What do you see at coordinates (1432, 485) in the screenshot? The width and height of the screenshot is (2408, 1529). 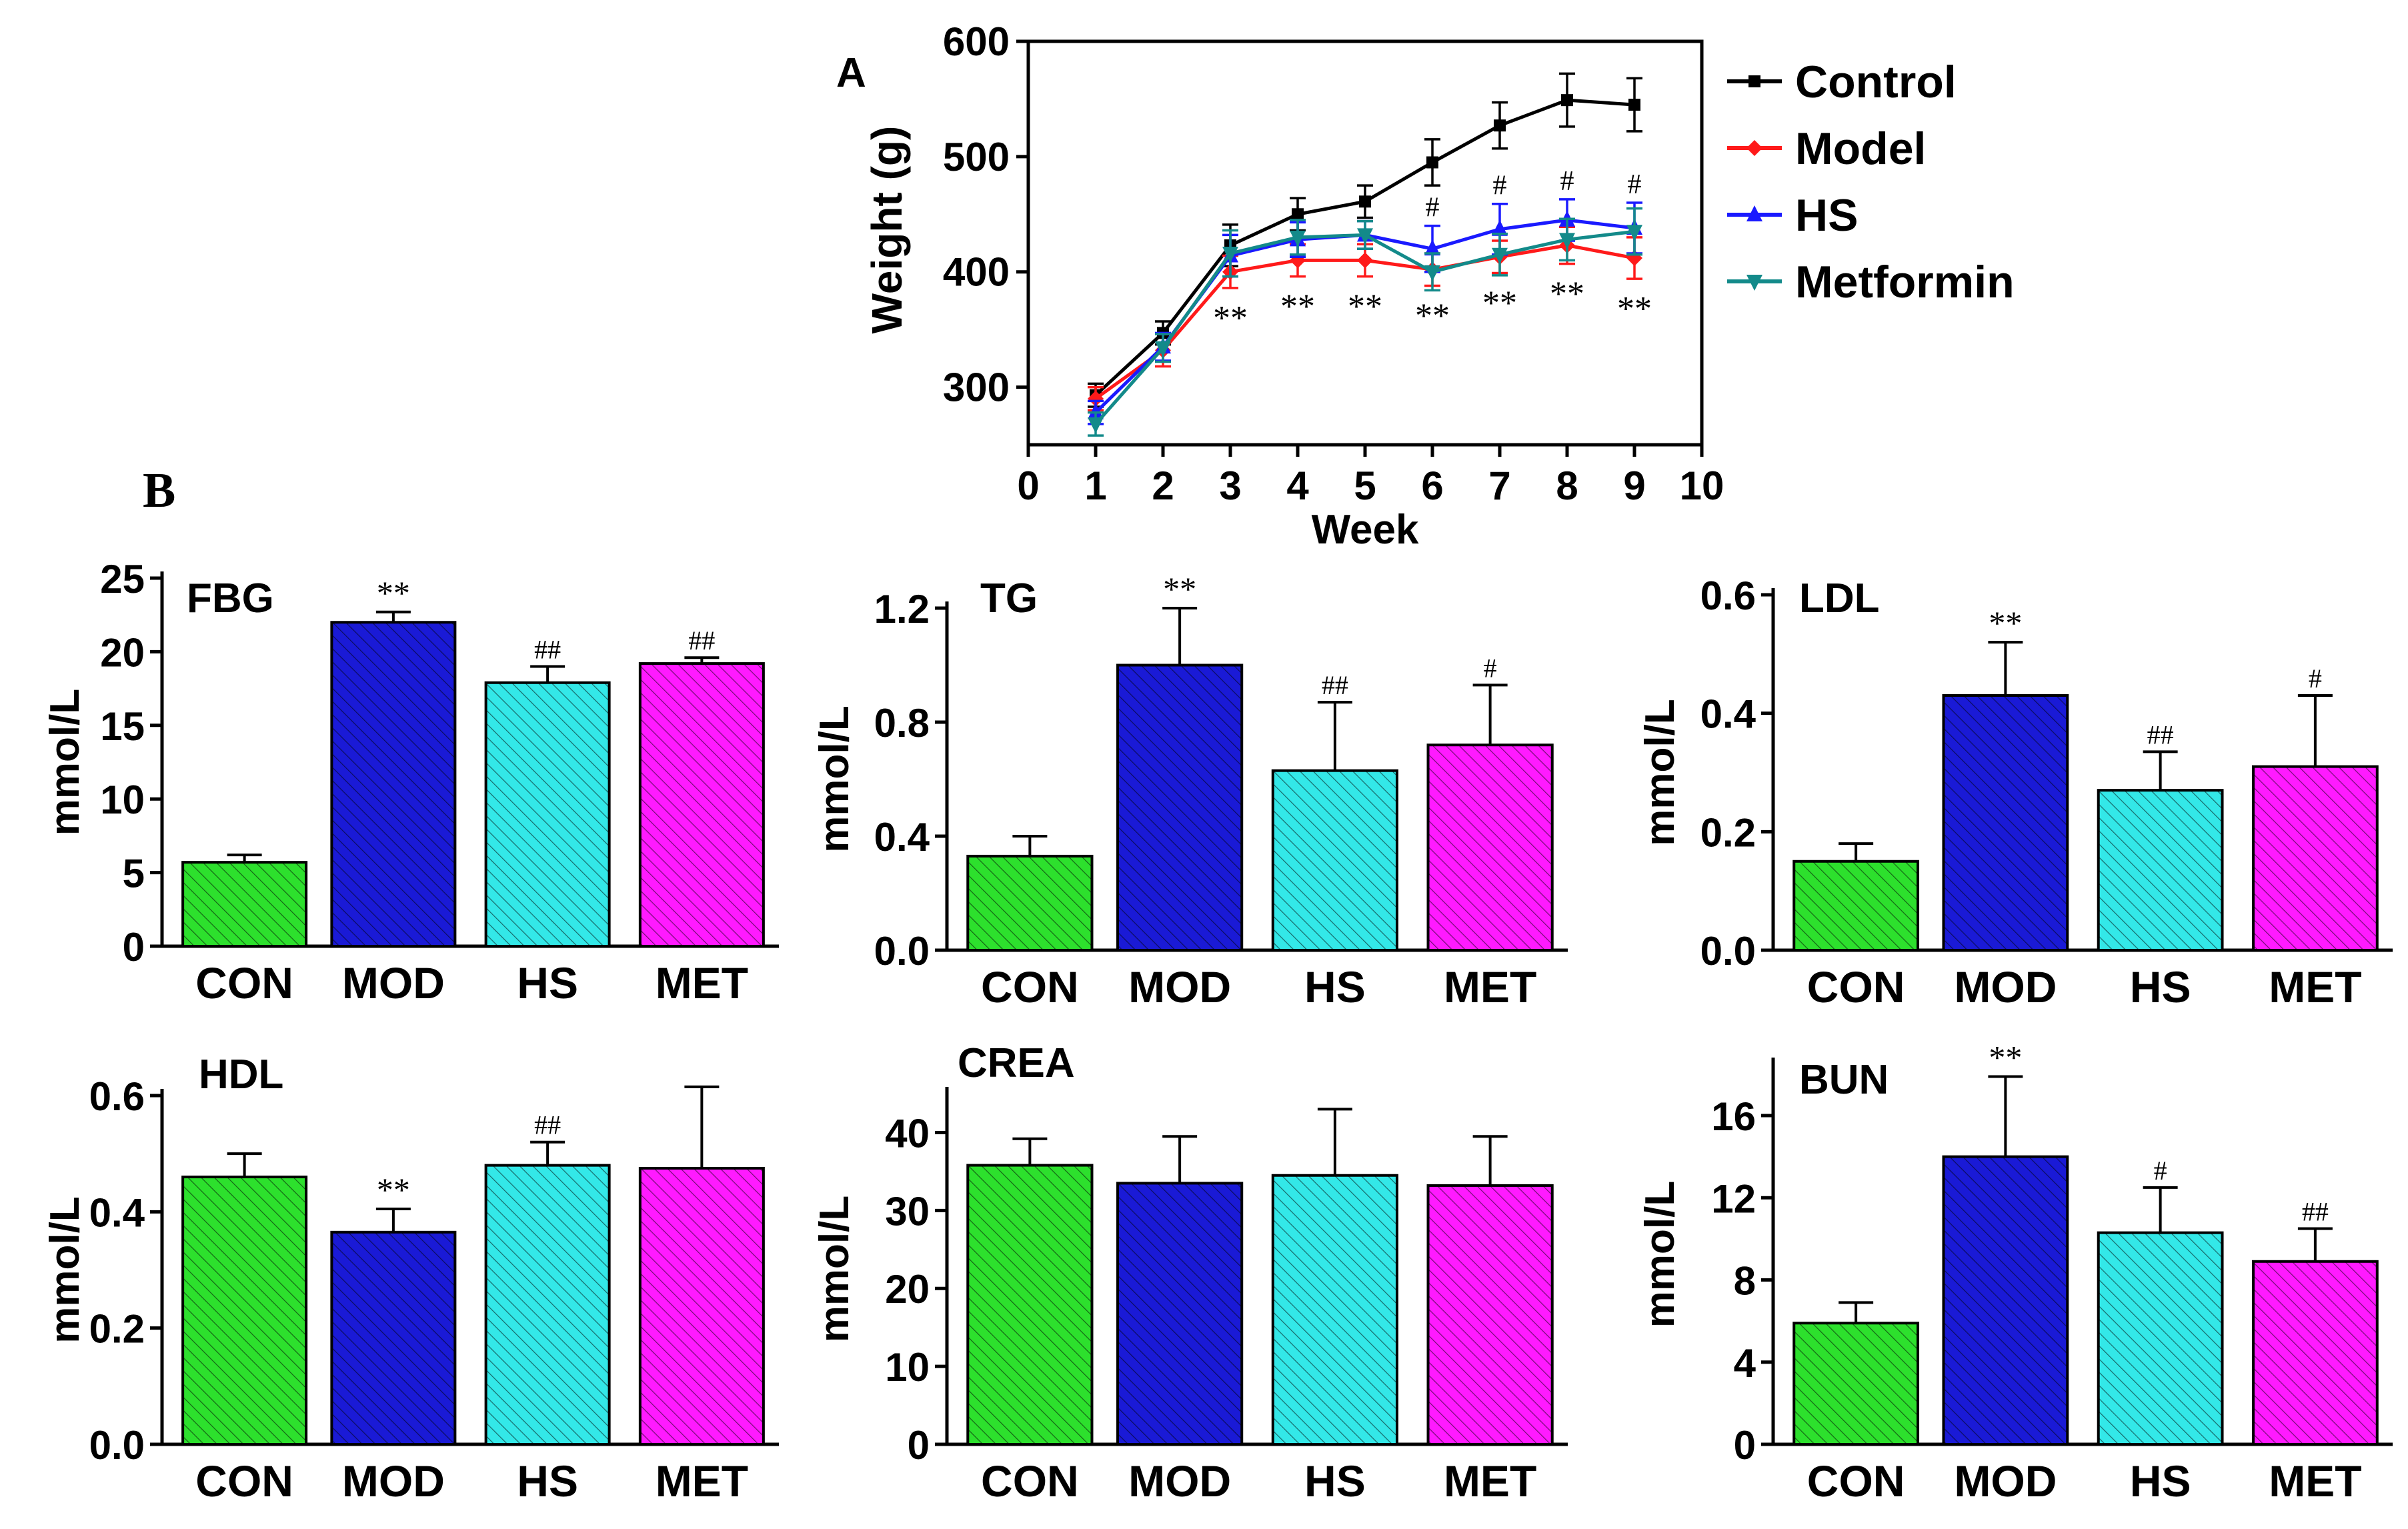 I see `x-tick-label: 6` at bounding box center [1432, 485].